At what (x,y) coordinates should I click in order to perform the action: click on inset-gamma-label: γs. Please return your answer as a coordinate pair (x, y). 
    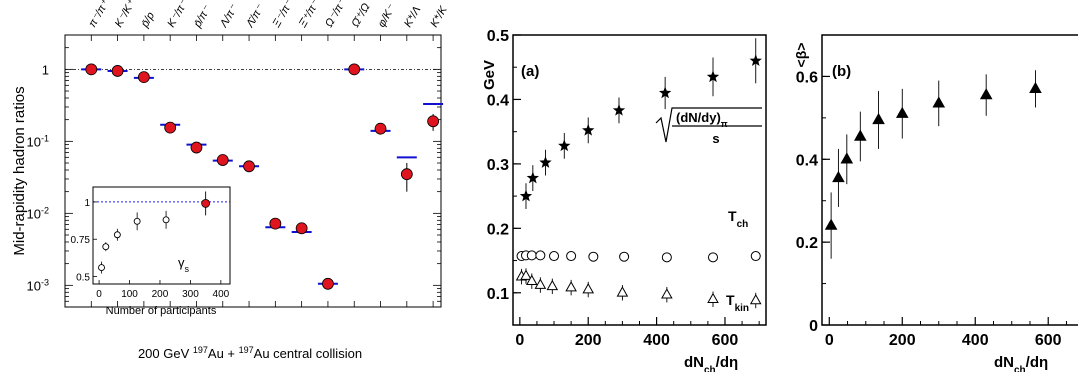
    Looking at the image, I should click on (184, 264).